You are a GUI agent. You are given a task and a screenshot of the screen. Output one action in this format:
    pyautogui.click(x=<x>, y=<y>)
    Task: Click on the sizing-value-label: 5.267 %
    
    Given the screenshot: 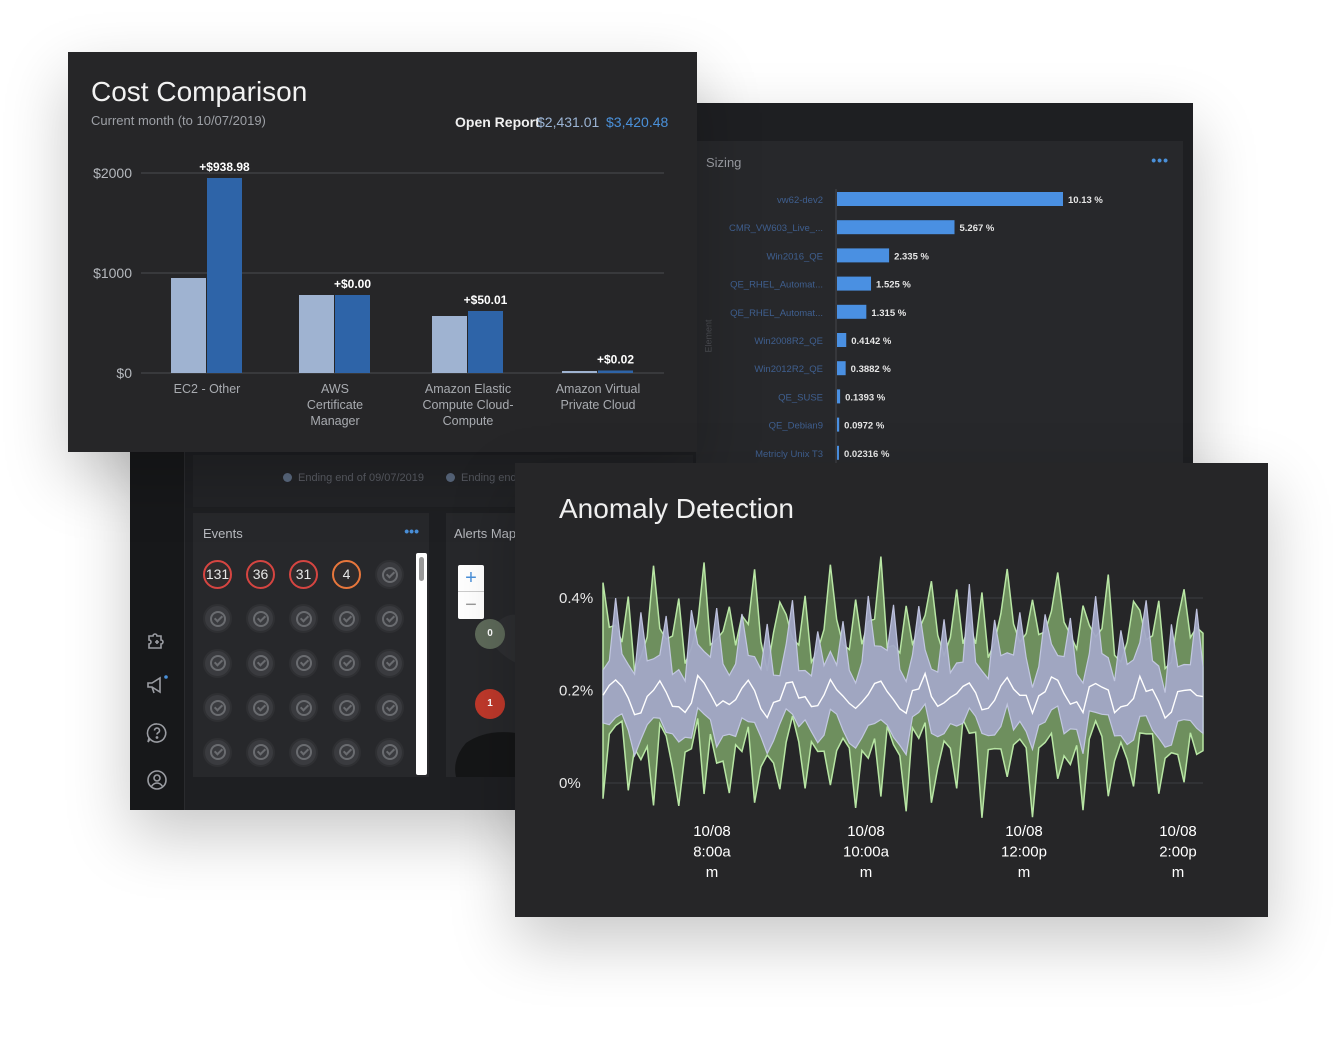 What is the action you would take?
    pyautogui.click(x=977, y=228)
    